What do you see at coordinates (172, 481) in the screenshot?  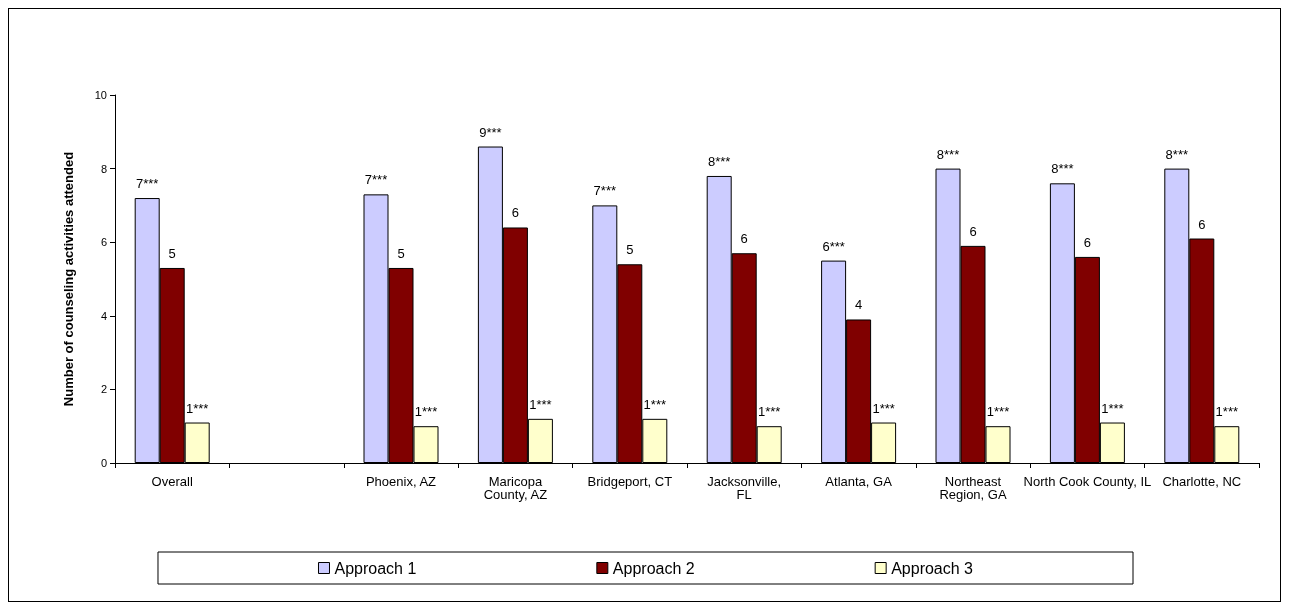 I see `x-tick-label: Overall` at bounding box center [172, 481].